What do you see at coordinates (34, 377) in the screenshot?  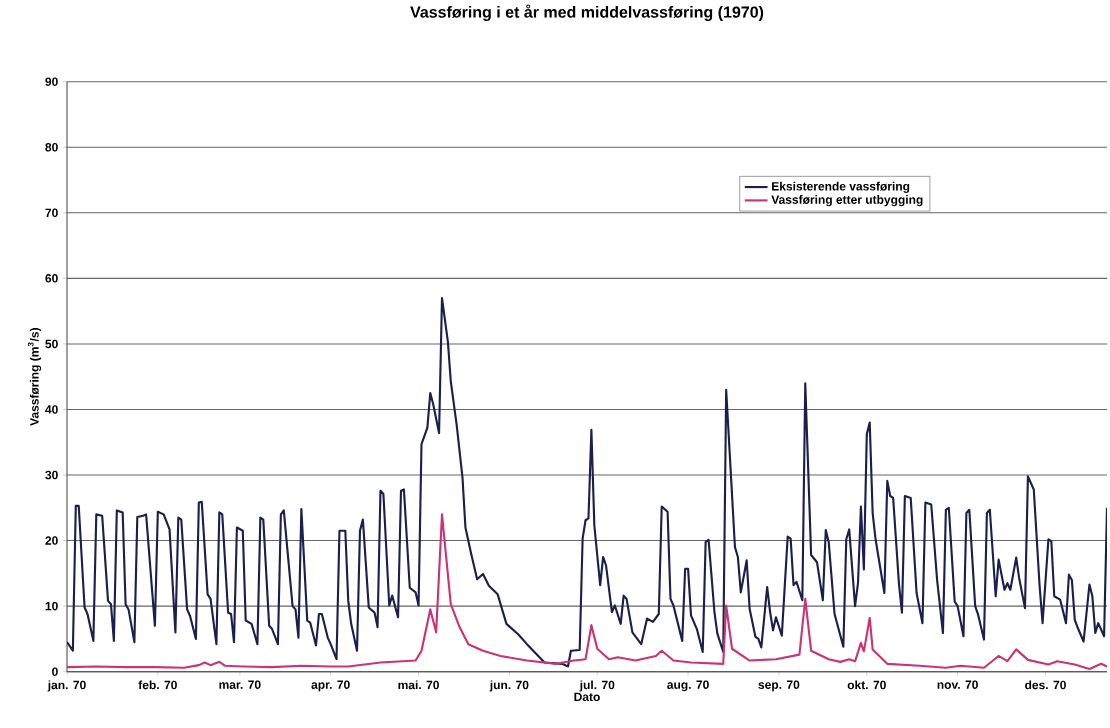 I see `y-axis-title: Vassføring (m$^{3}$/s)` at bounding box center [34, 377].